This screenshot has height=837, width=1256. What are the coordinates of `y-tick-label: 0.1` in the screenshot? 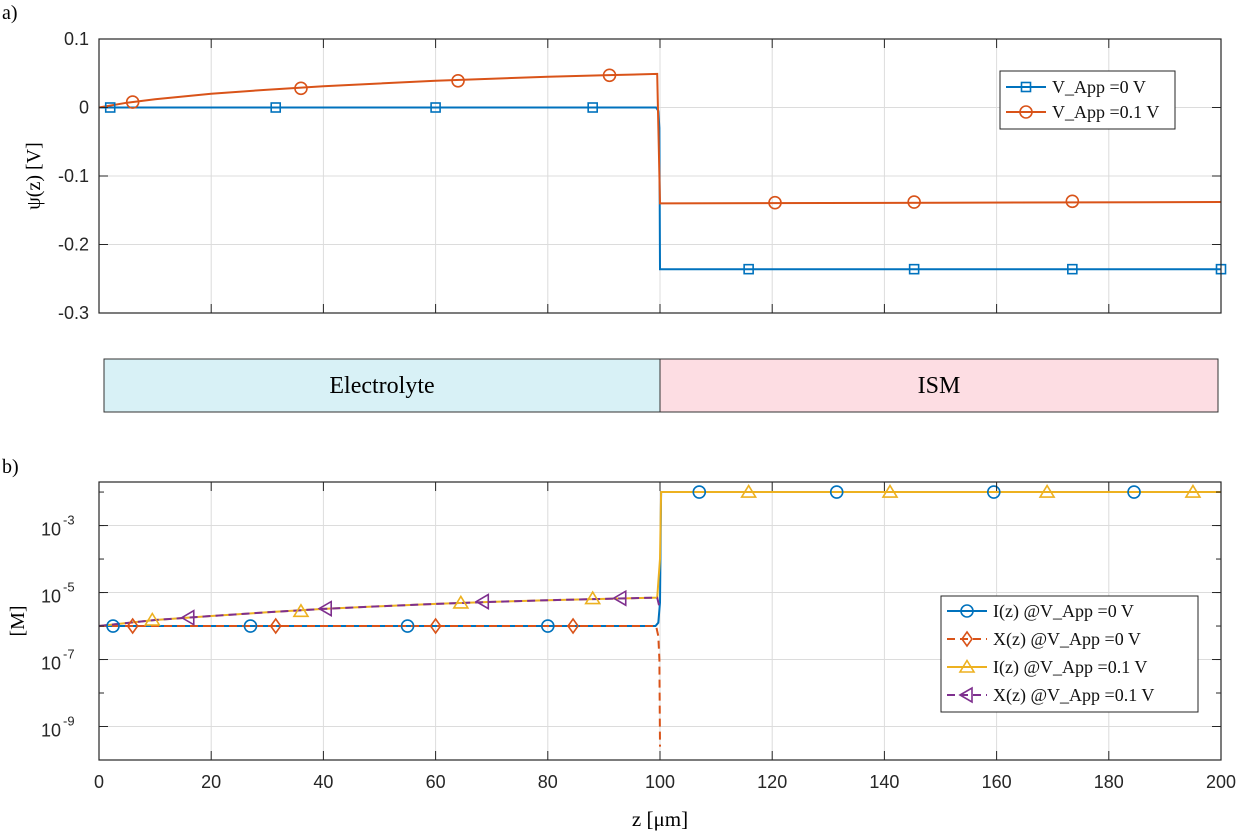 It's located at (76, 39).